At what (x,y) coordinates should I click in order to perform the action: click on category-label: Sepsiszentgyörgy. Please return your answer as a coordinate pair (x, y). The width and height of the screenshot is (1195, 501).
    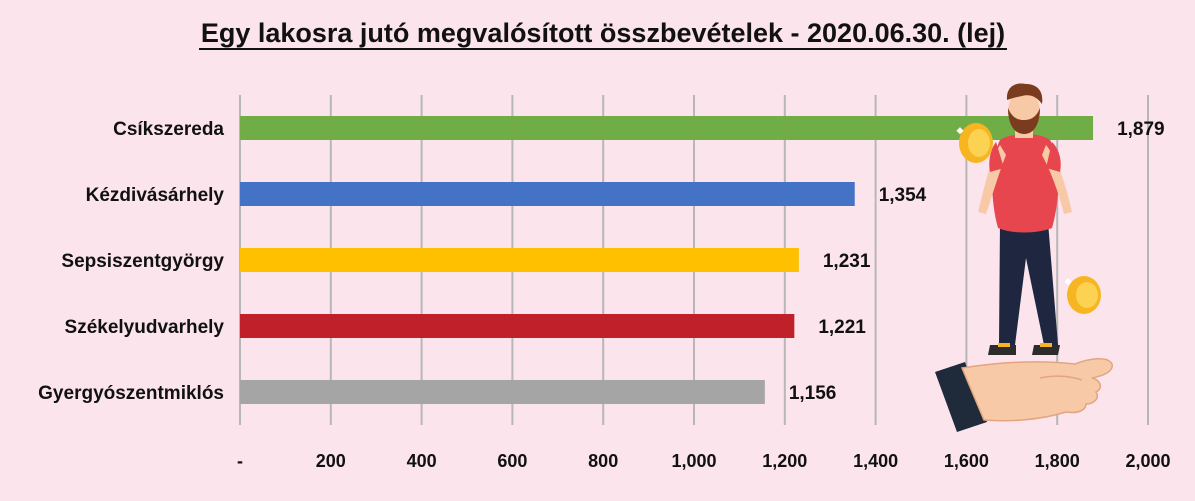
    Looking at the image, I should click on (142, 261).